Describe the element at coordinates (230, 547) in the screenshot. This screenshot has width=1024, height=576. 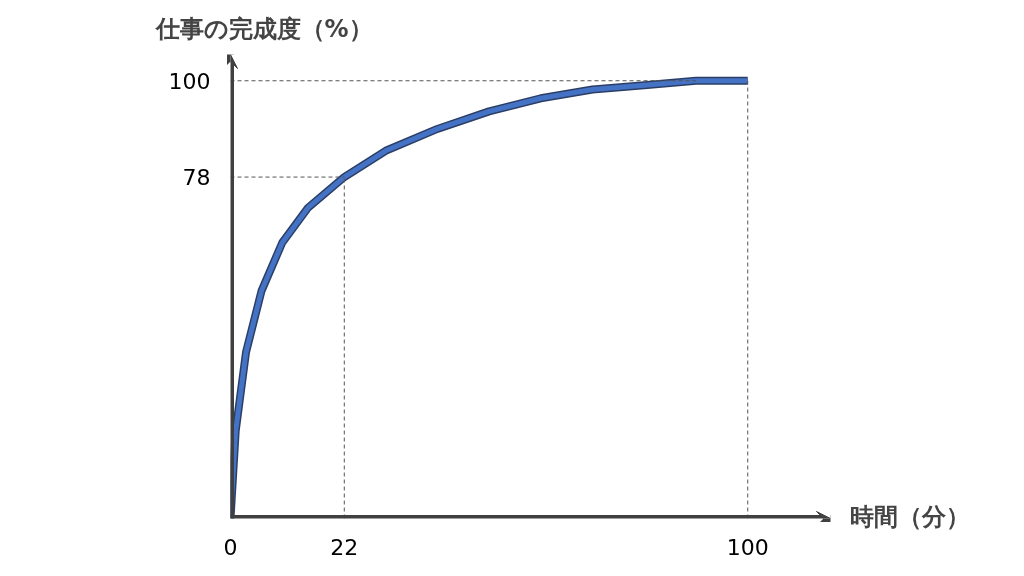
I see `x-tick-label: 0` at that location.